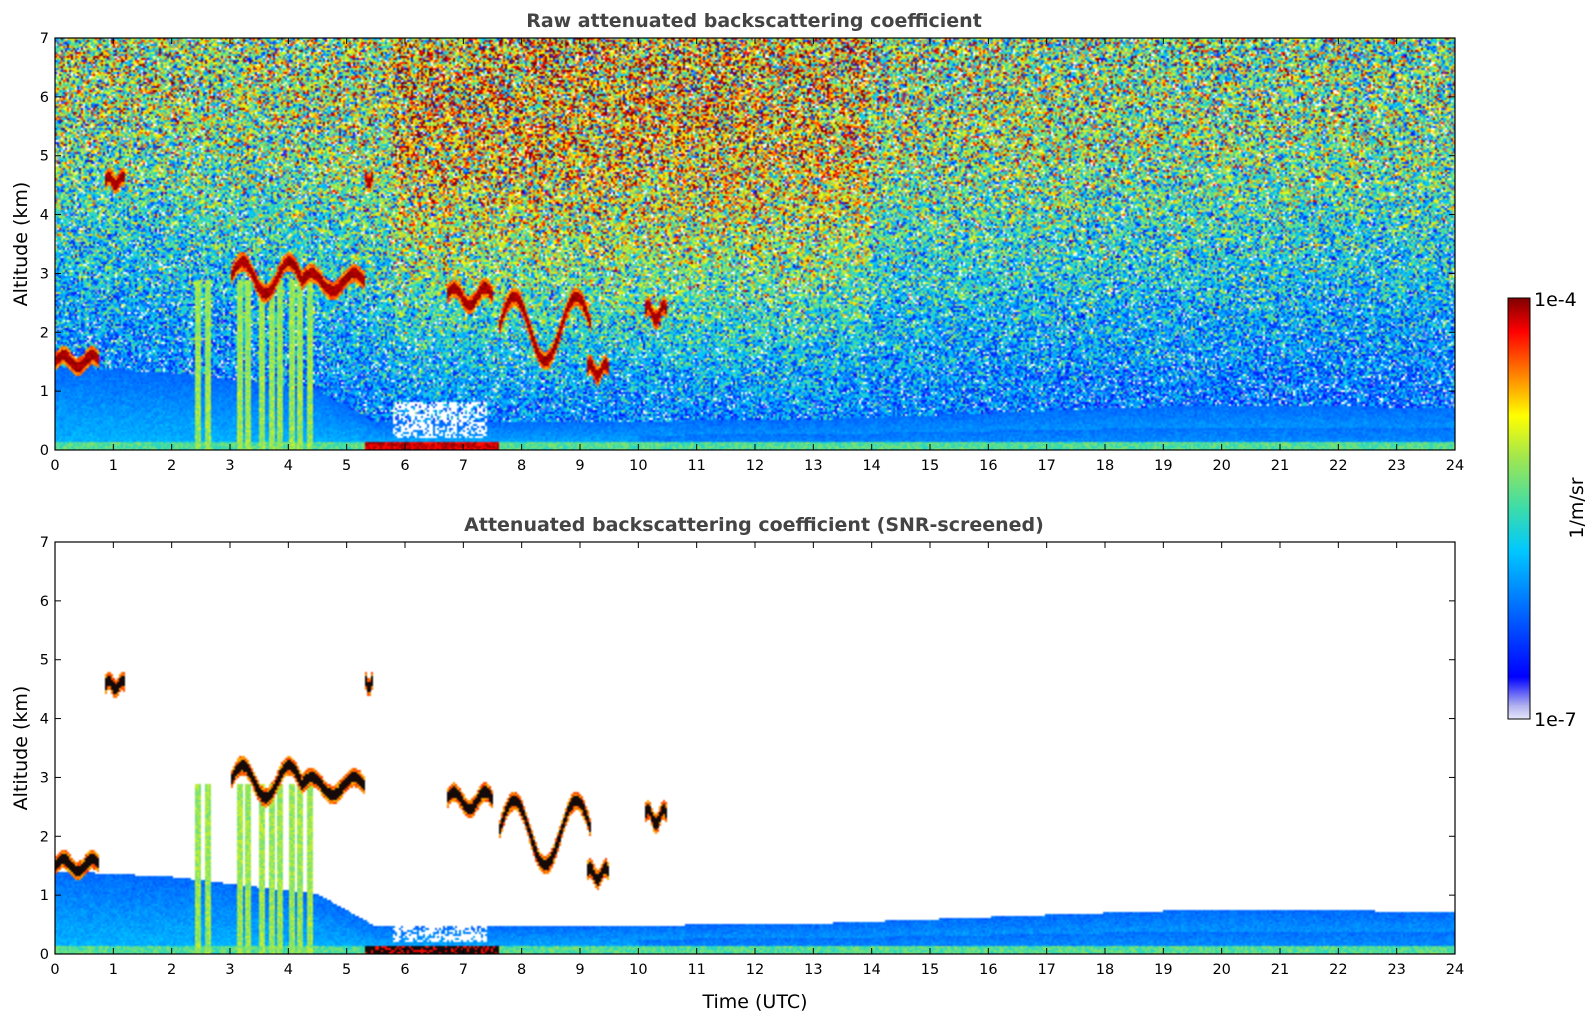  What do you see at coordinates (1555, 300) in the screenshot?
I see `colorbar-max-label: 1e-4` at bounding box center [1555, 300].